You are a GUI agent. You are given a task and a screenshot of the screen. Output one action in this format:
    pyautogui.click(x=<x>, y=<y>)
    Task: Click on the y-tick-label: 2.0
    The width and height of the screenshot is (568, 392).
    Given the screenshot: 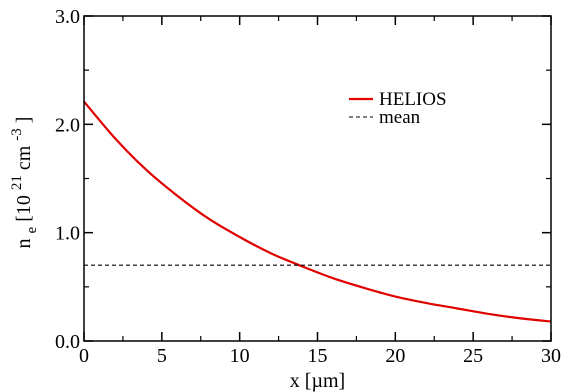 What is the action you would take?
    pyautogui.click(x=67, y=125)
    